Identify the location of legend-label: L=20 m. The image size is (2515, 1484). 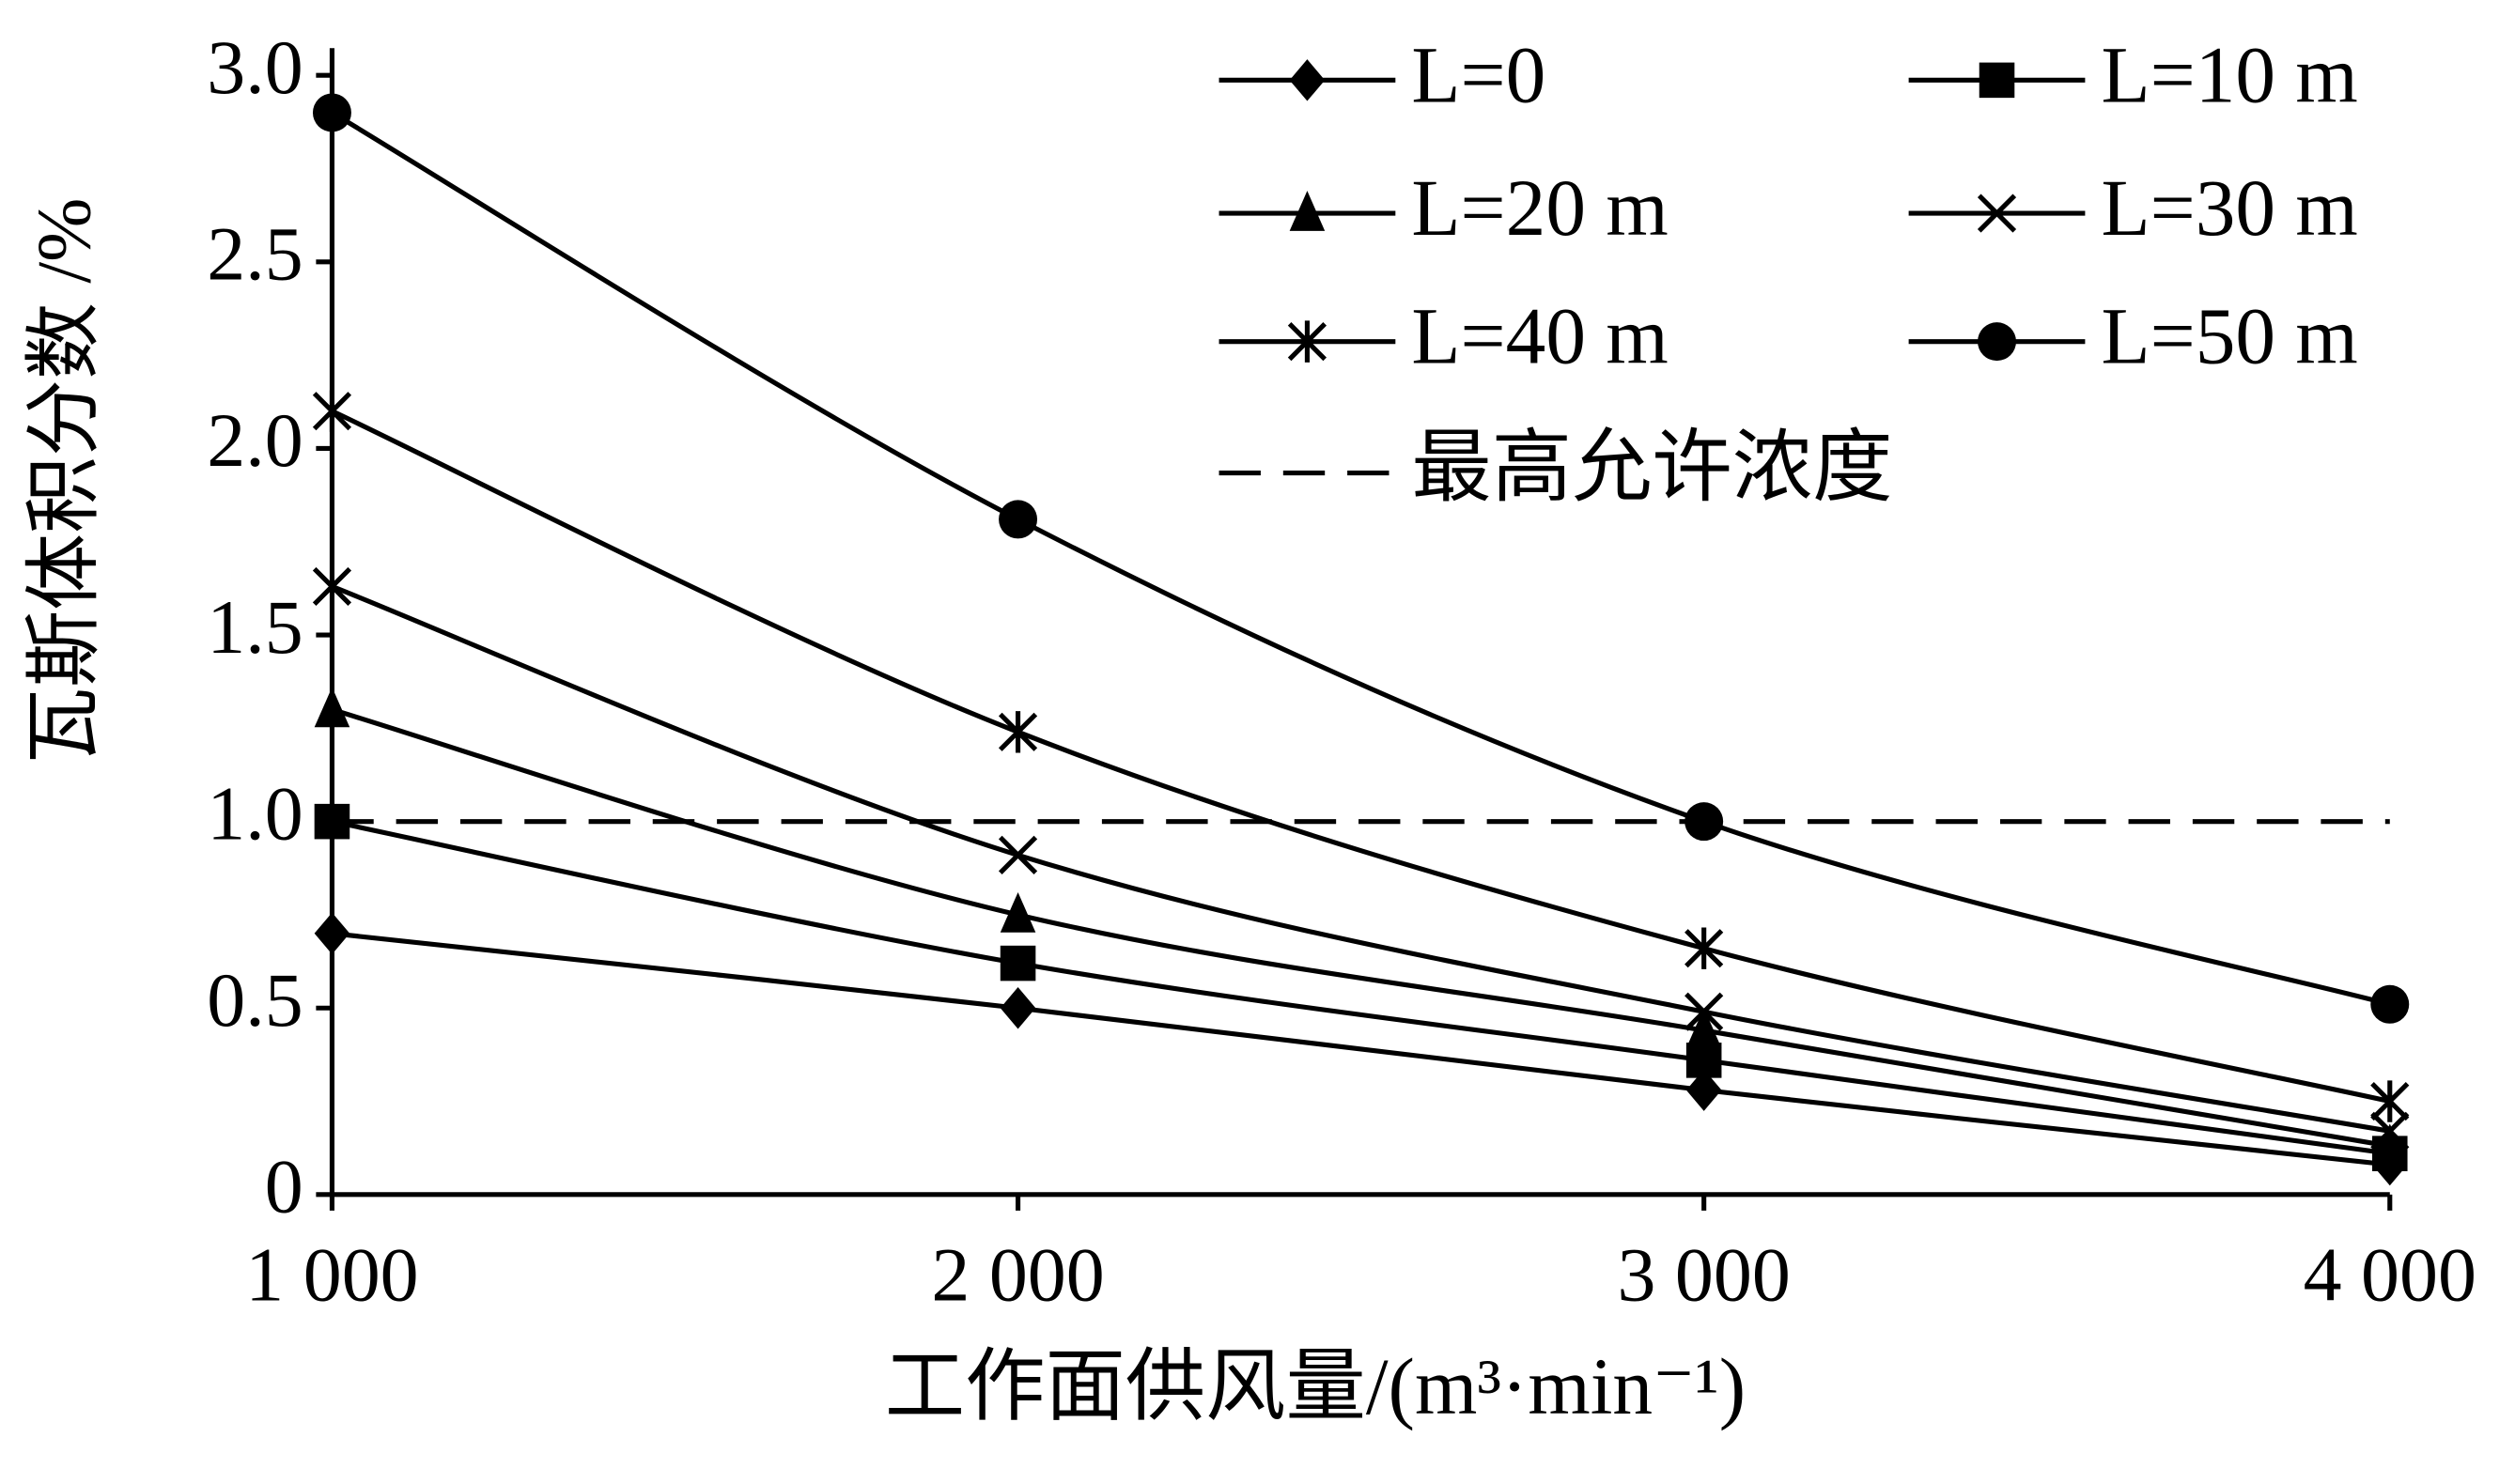
(1539, 209).